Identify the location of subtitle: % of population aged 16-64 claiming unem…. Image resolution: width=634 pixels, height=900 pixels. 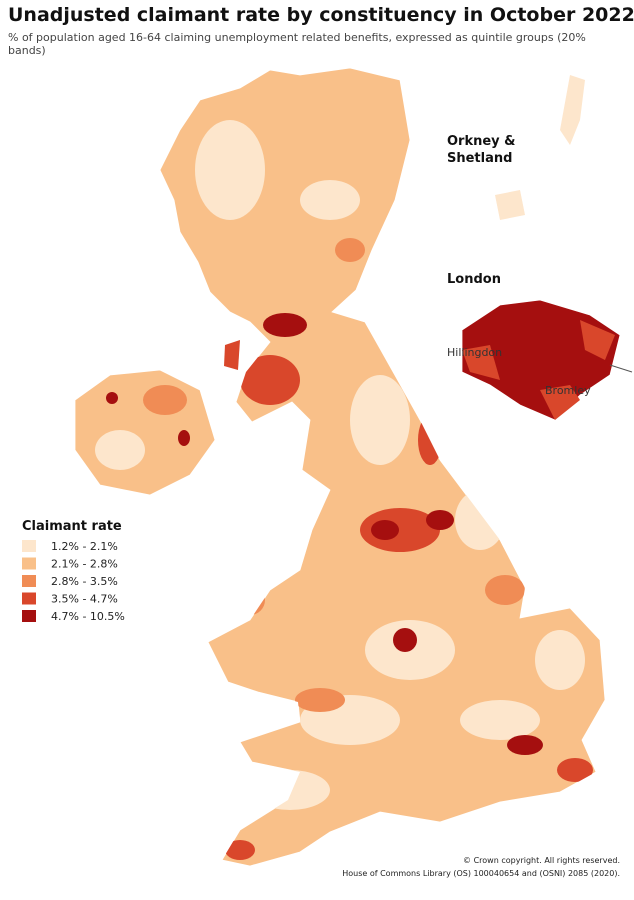
(297, 44).